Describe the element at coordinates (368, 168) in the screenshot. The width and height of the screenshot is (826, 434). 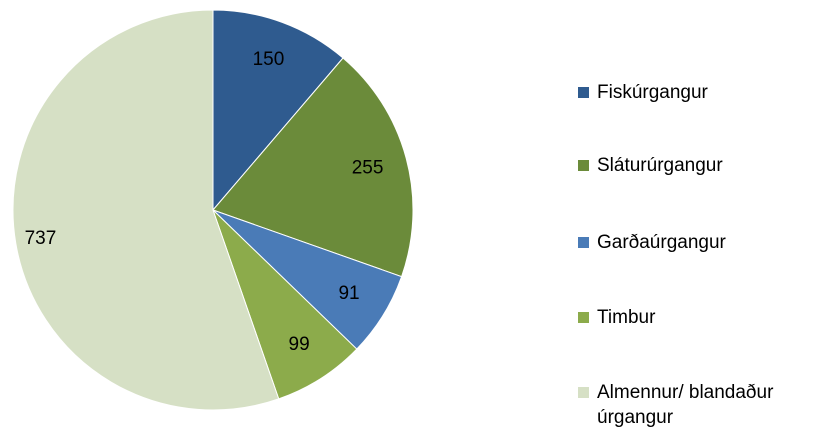
I see `data-label: 255` at that location.